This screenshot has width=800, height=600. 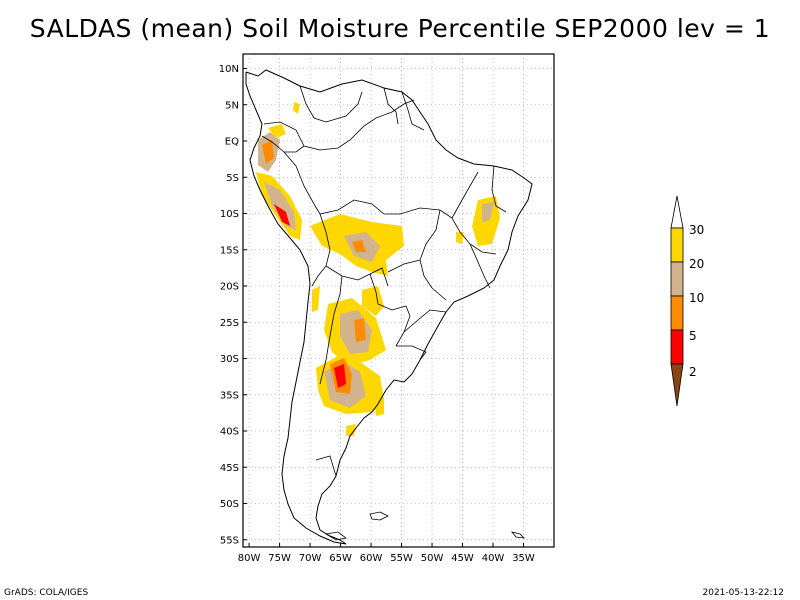 What do you see at coordinates (373, 301) in the screenshot?
I see `dry-region-paraguay` at bounding box center [373, 301].